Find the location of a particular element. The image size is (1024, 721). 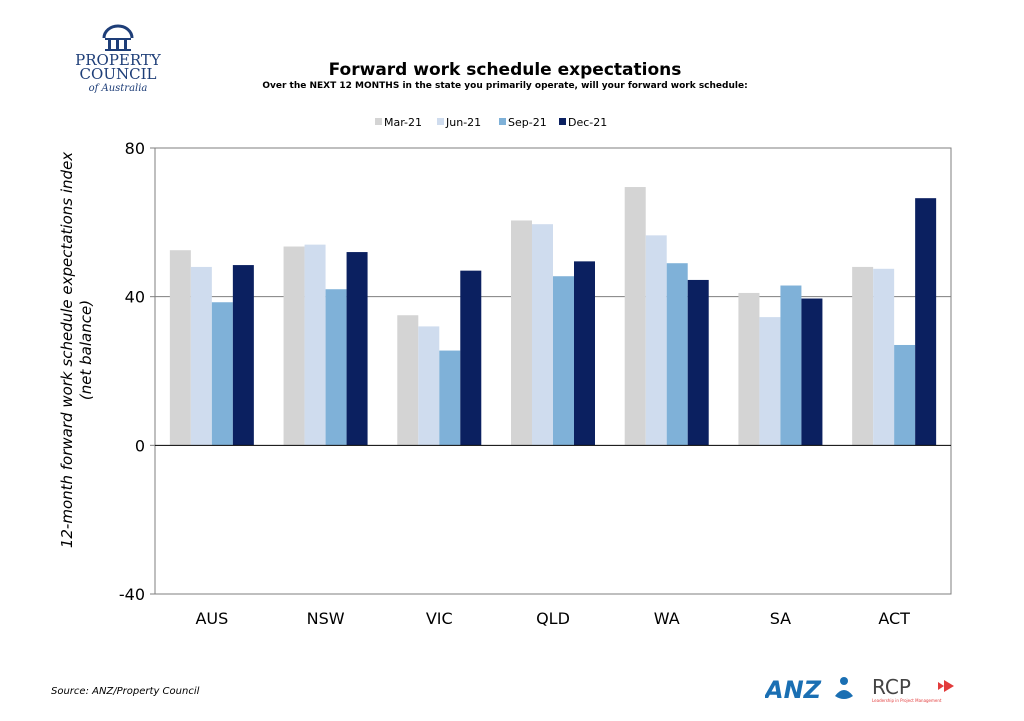

anz-logo: ANZ is located at coordinates (811, 690).